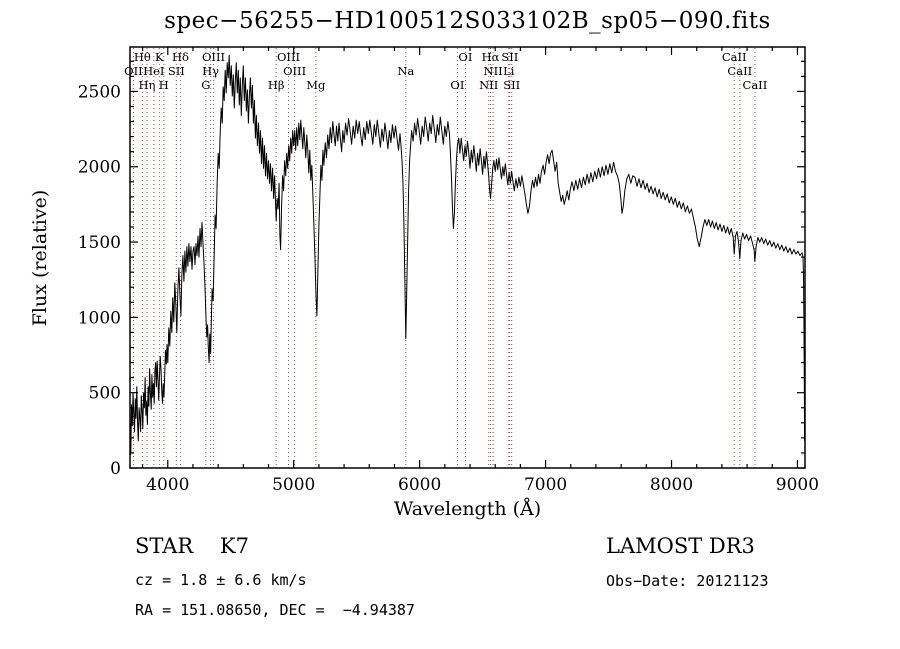  What do you see at coordinates (687, 581) in the screenshot?
I see `obs-date-label: Obs−Date: 20121123` at bounding box center [687, 581].